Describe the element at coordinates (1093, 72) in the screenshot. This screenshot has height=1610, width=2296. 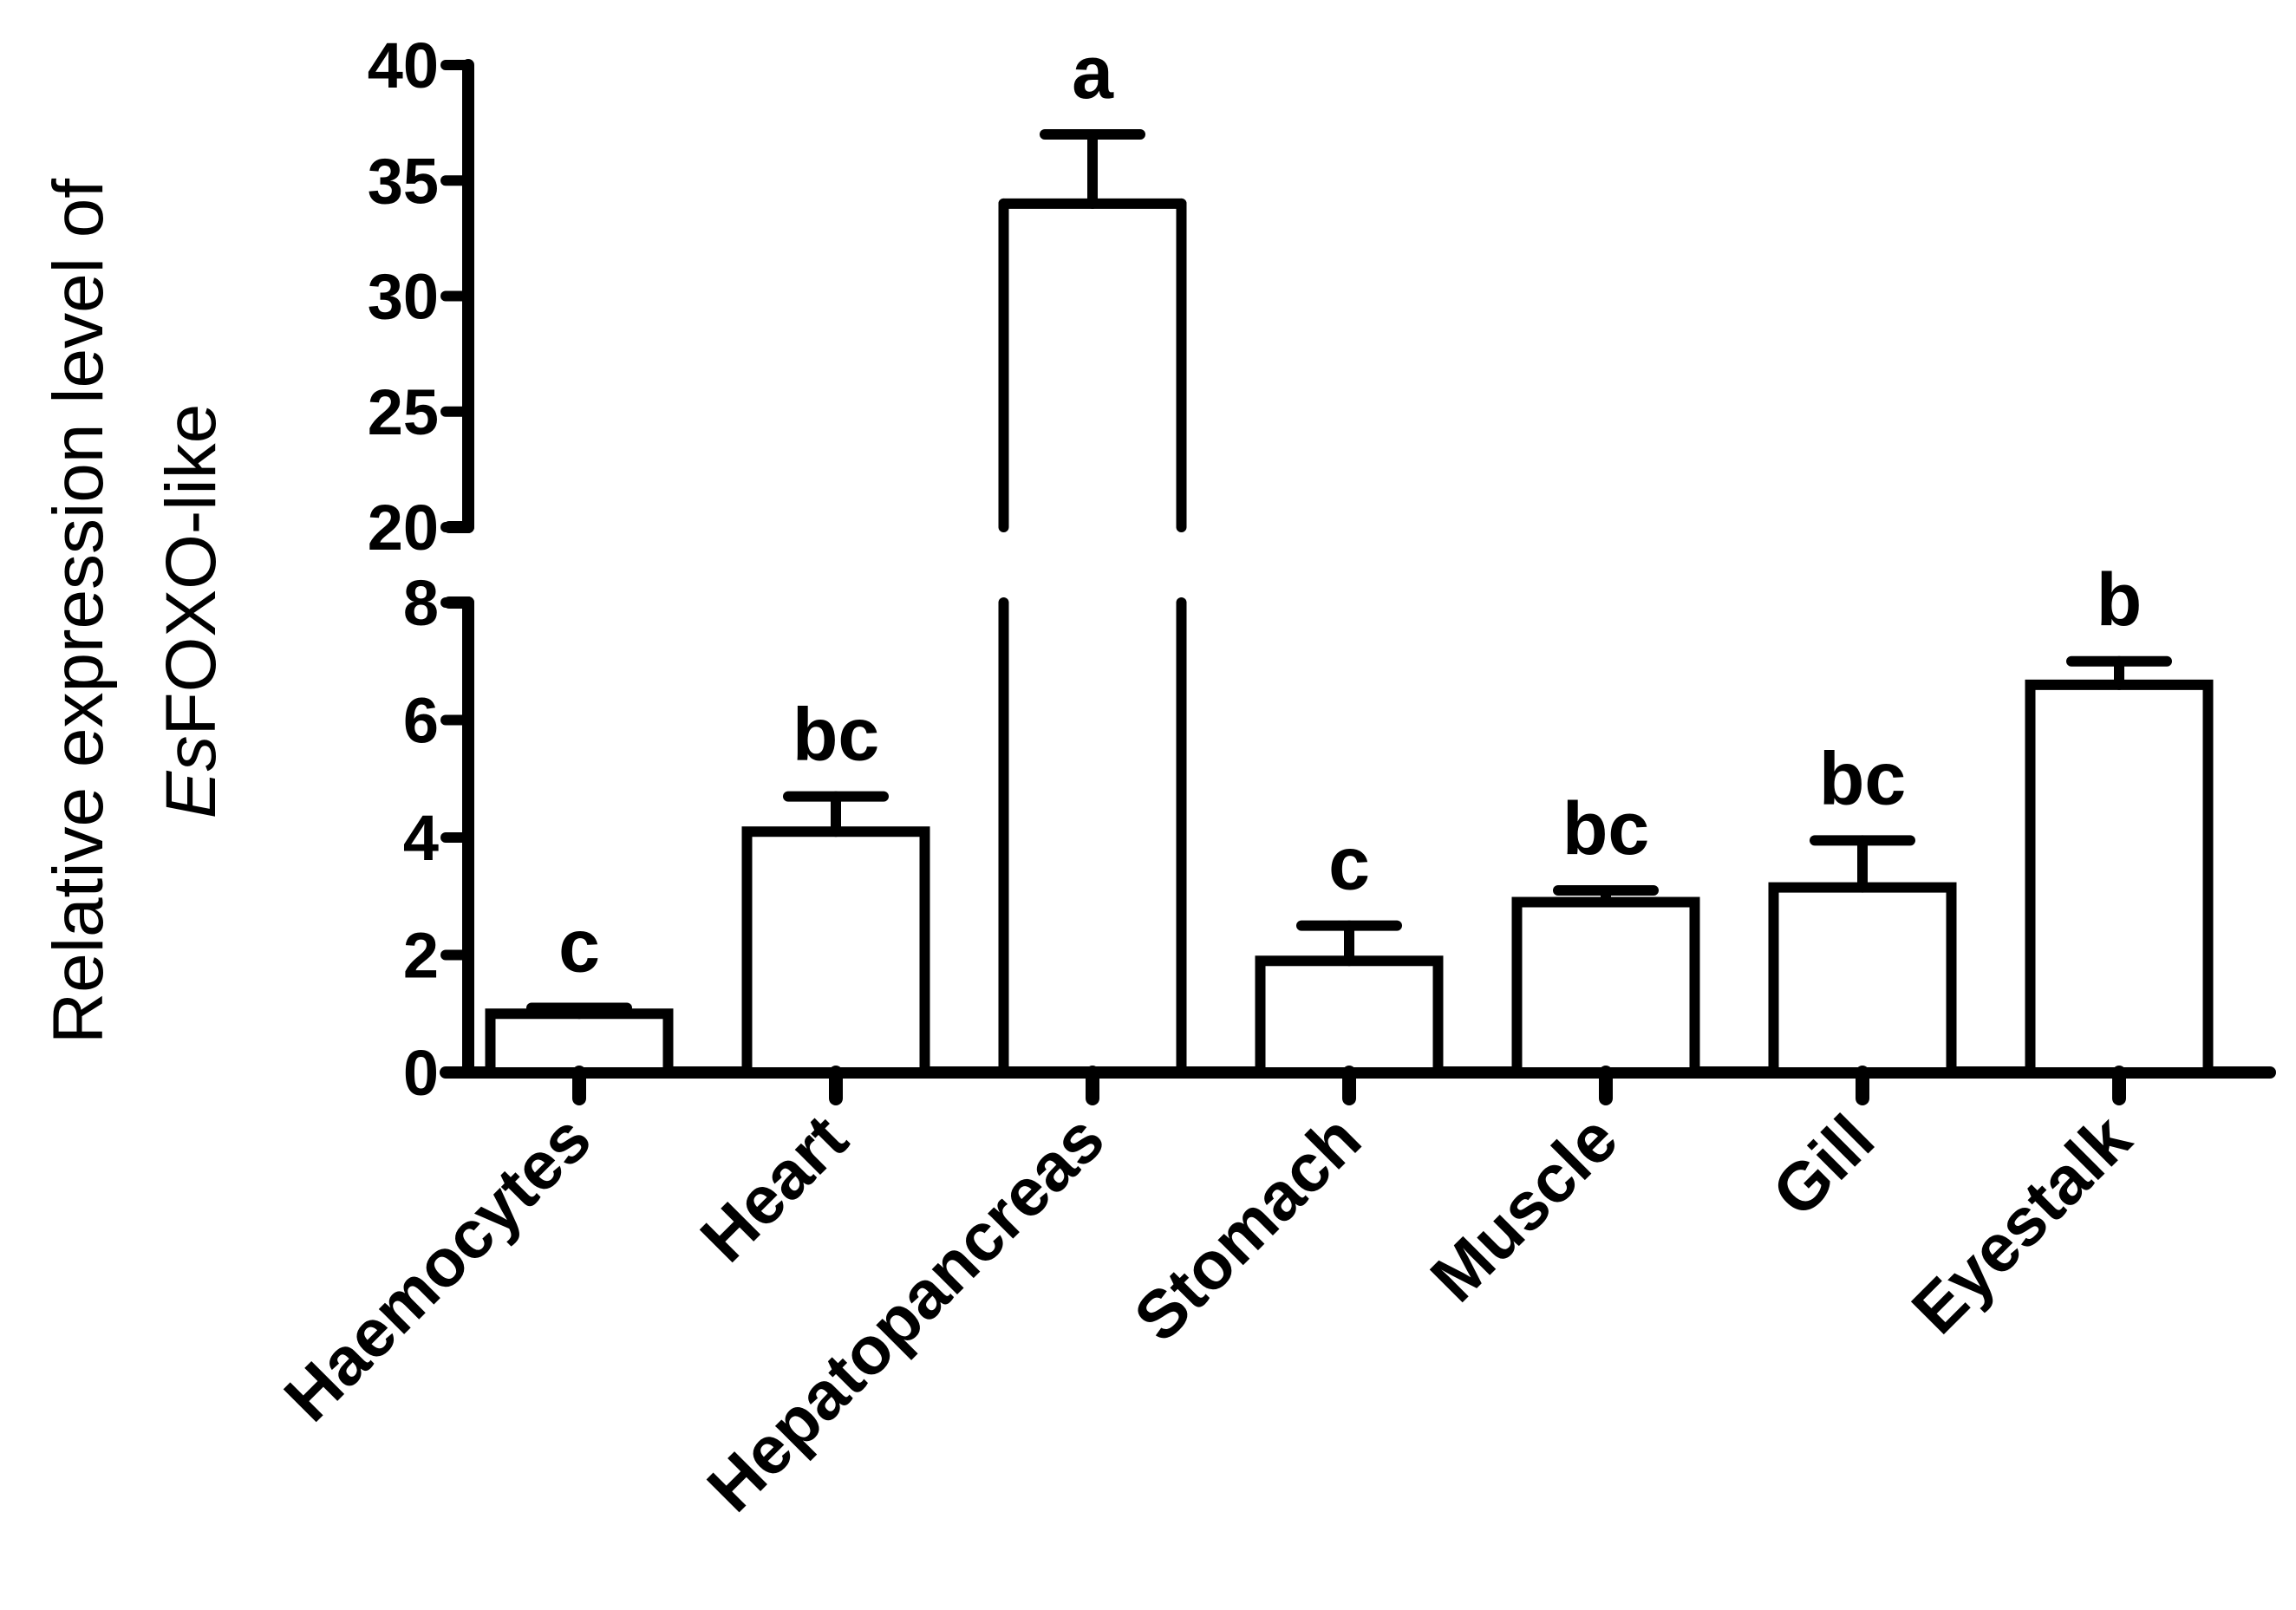
I see `significance-label: a` at that location.